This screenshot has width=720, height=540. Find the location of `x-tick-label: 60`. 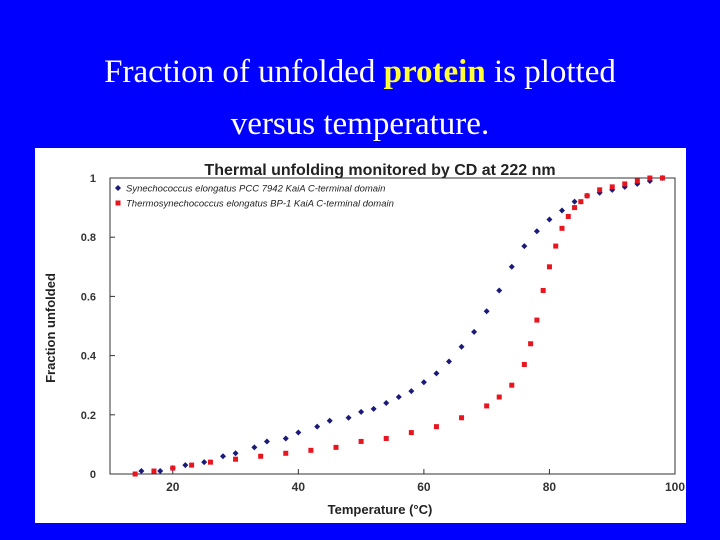

x-tick-label: 60 is located at coordinates (424, 487).